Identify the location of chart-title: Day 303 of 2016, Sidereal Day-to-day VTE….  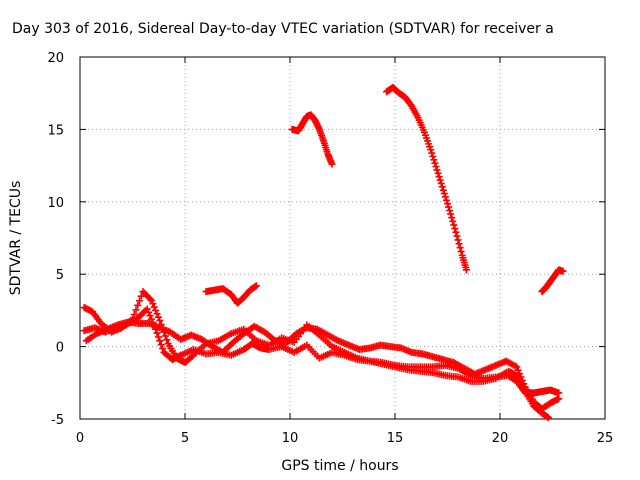
(283, 29).